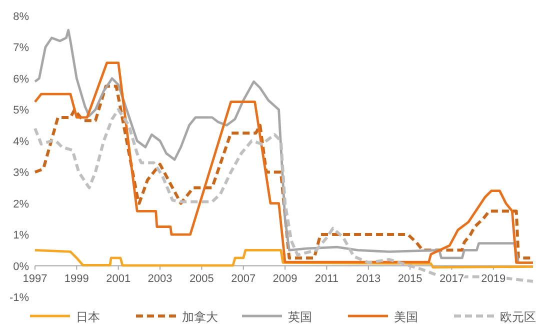  What do you see at coordinates (410, 278) in the screenshot?
I see `x-tick-label: 2015` at bounding box center [410, 278].